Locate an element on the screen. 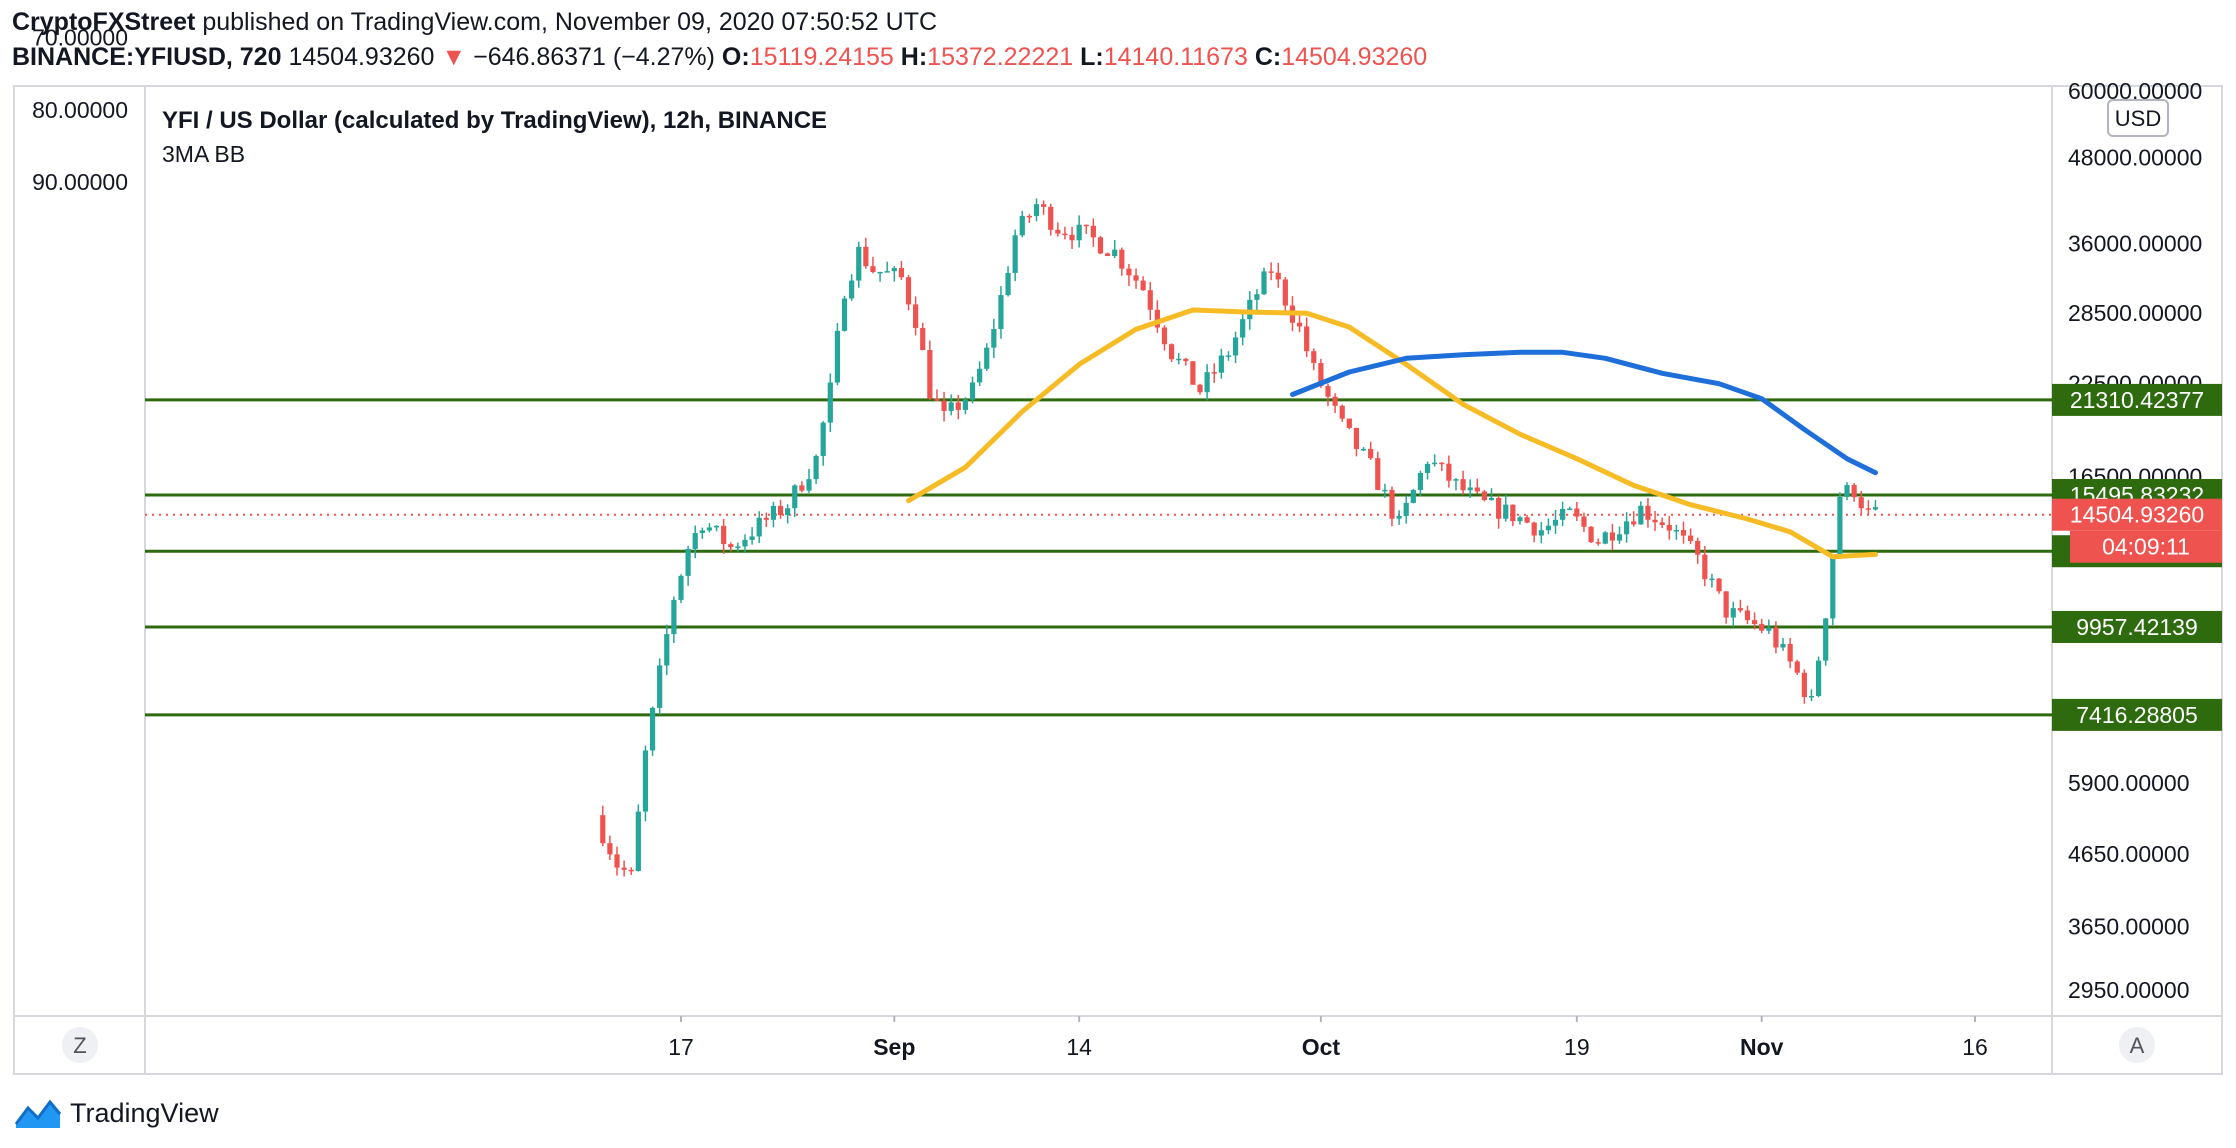 The width and height of the screenshot is (2236, 1148). right-tick-label: 2950.00000 is located at coordinates (2129, 990).